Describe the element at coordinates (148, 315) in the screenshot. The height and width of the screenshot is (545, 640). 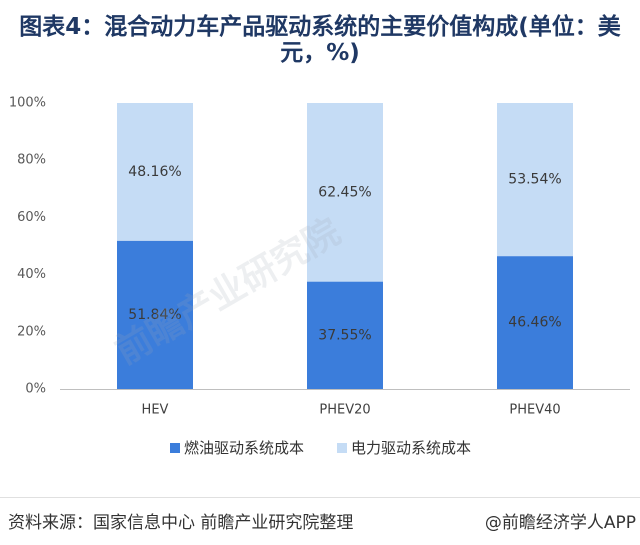
I see `data-label-value: 51.84` at that location.